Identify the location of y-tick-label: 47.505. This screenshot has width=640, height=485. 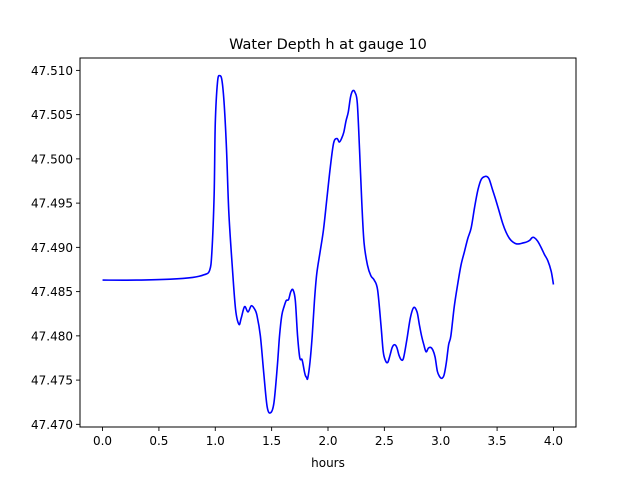
(52, 115).